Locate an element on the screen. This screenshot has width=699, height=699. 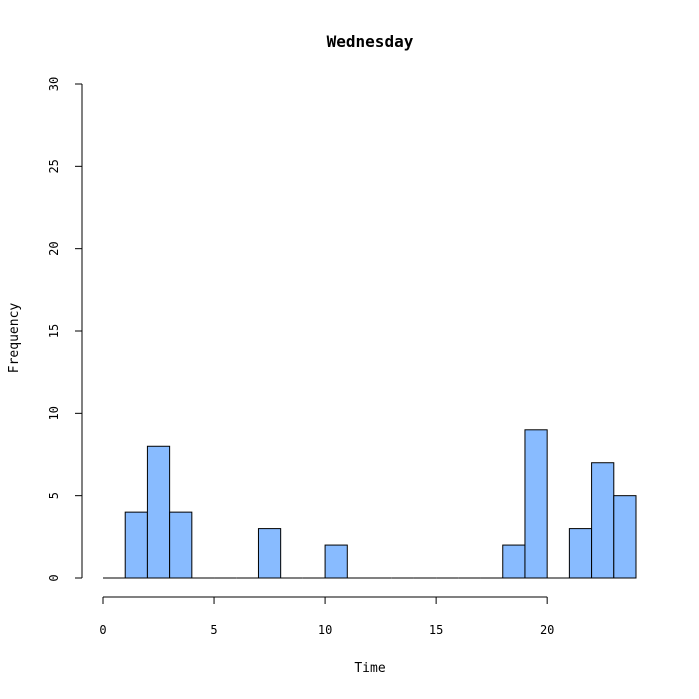
x-tick-label: 0 is located at coordinates (102, 630).